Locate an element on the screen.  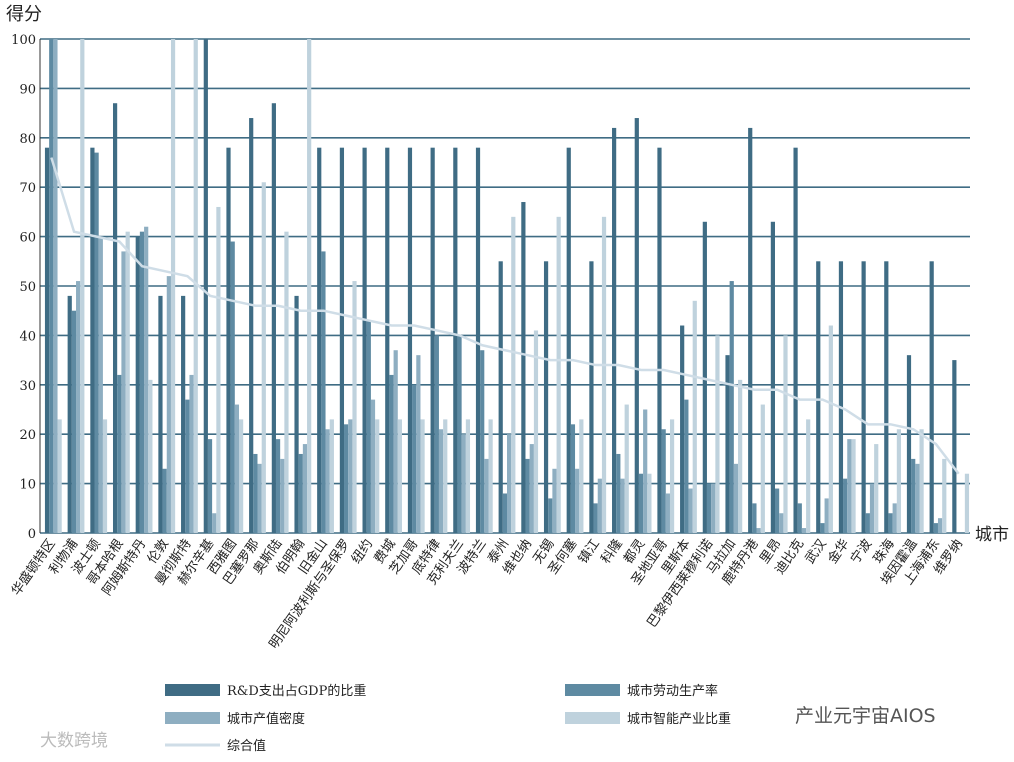
legend-label: 城市智能产业比重 is located at coordinates (679, 719).